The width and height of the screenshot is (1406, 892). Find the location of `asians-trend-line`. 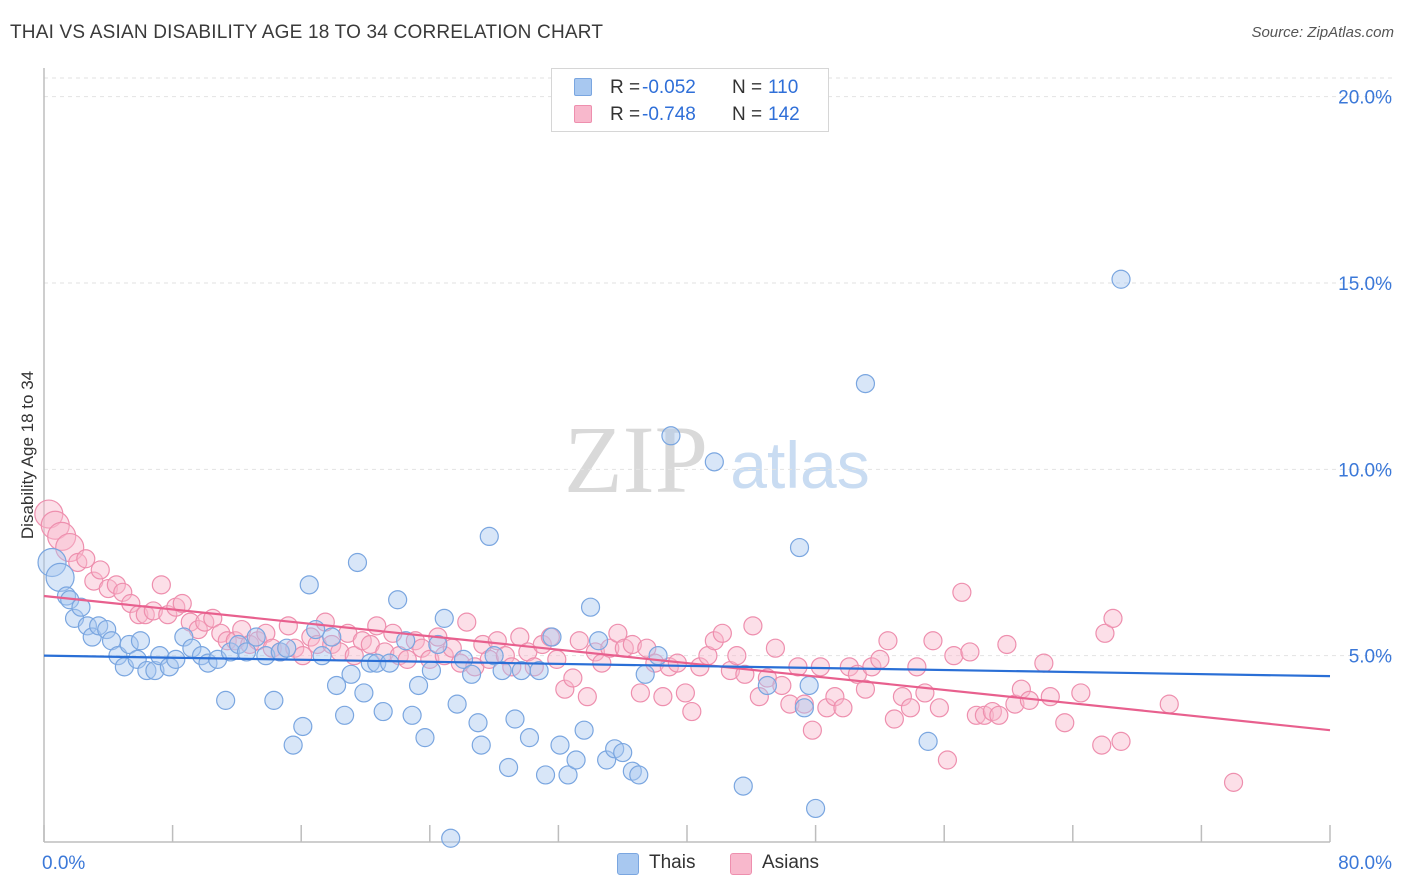

asians-trend-line is located at coordinates (687, 663).